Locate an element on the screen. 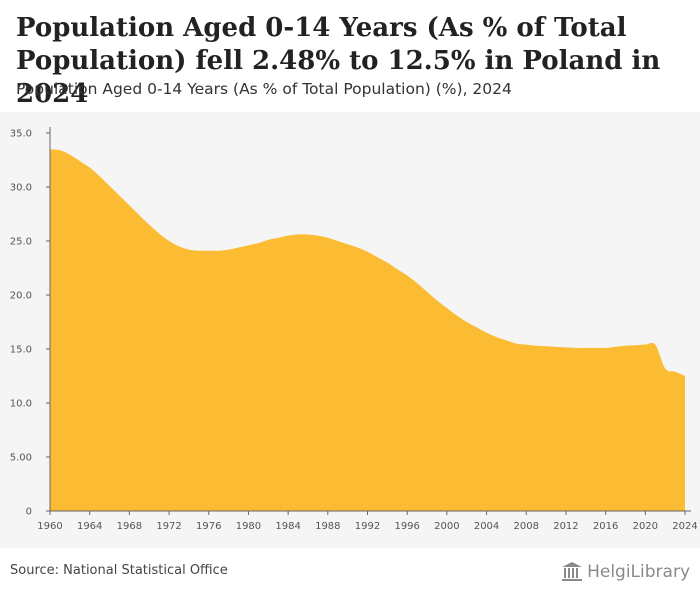 The width and height of the screenshot is (700, 596). library-building-icon is located at coordinates (572, 571).